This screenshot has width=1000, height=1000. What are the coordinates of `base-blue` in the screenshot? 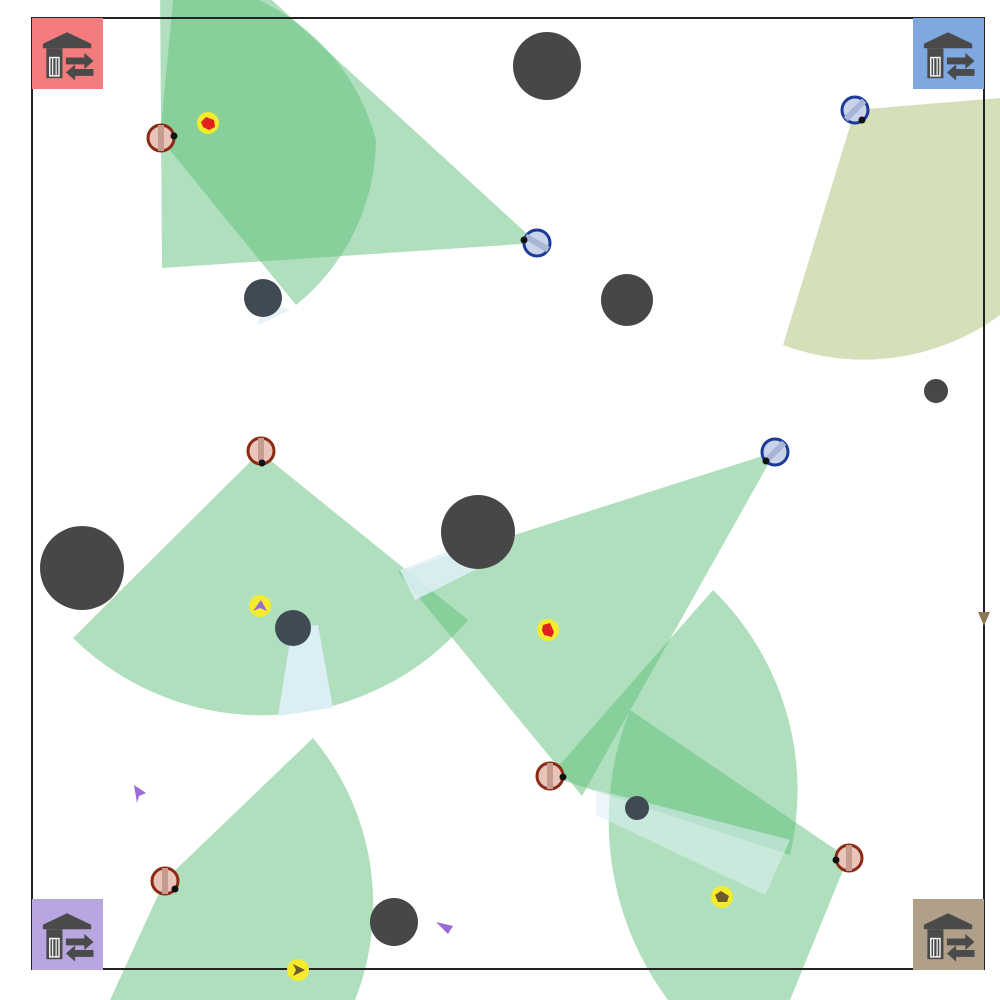 It's located at (948, 53).